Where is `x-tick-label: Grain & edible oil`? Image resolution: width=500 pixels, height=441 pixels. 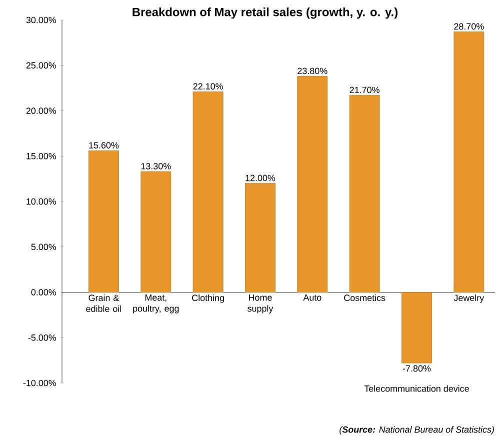 x-tick-label: Grain & edible oil is located at coordinates (104, 303).